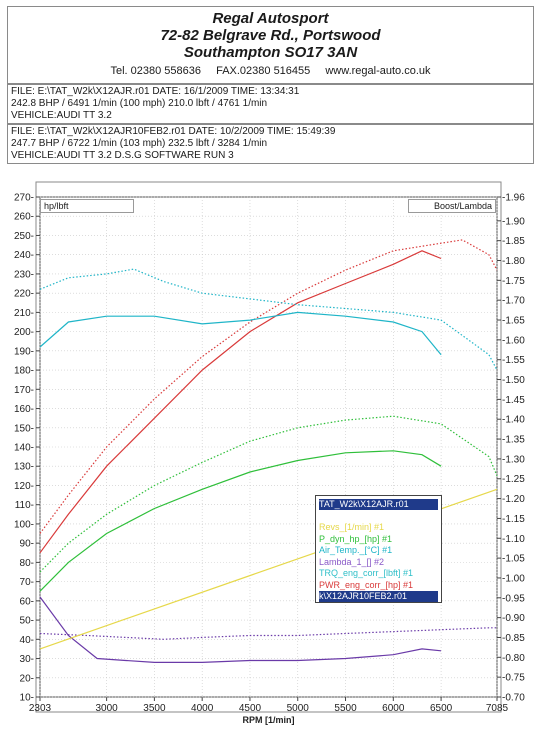 The height and width of the screenshot is (739, 541). Describe the element at coordinates (24, 371) in the screenshot. I see `y-tick-label-left: 180-` at that location.